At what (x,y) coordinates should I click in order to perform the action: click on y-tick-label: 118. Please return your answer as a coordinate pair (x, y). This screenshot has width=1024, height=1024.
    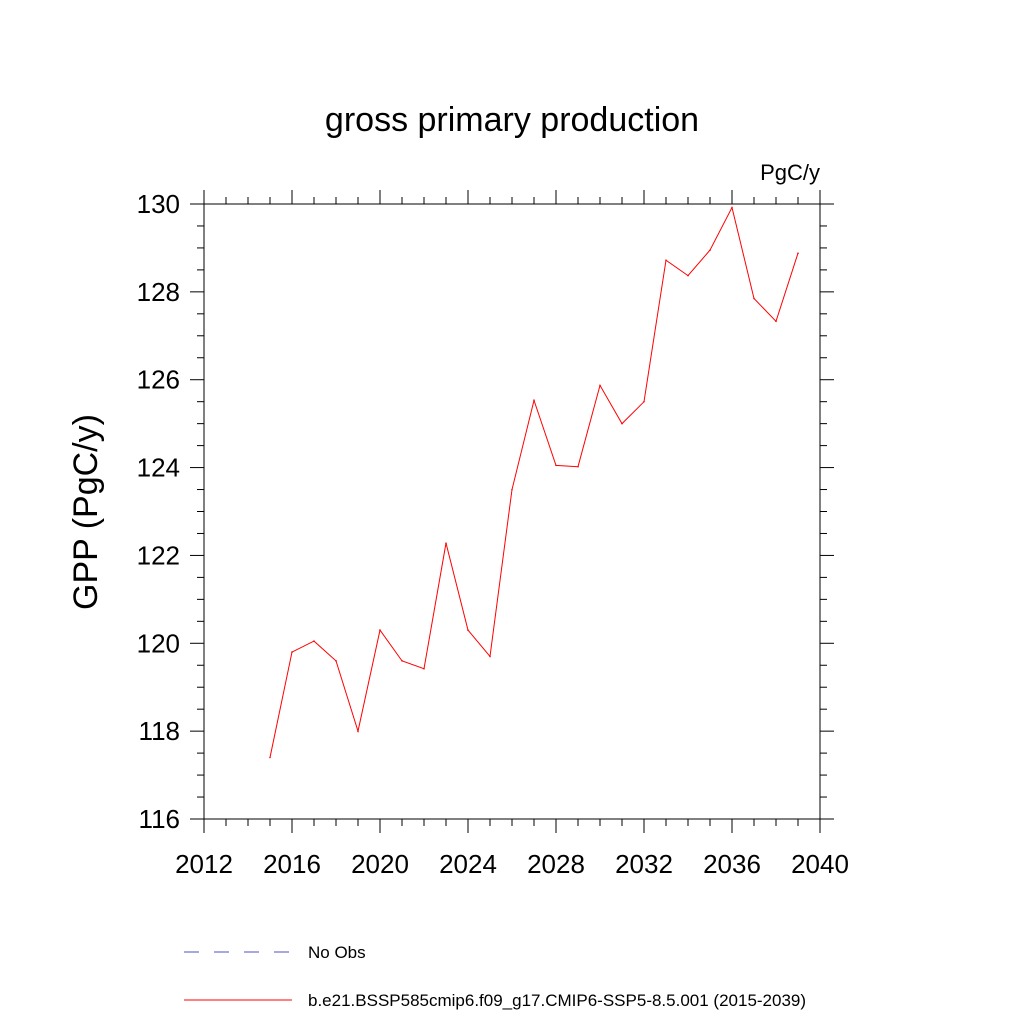
    Looking at the image, I should click on (159, 731).